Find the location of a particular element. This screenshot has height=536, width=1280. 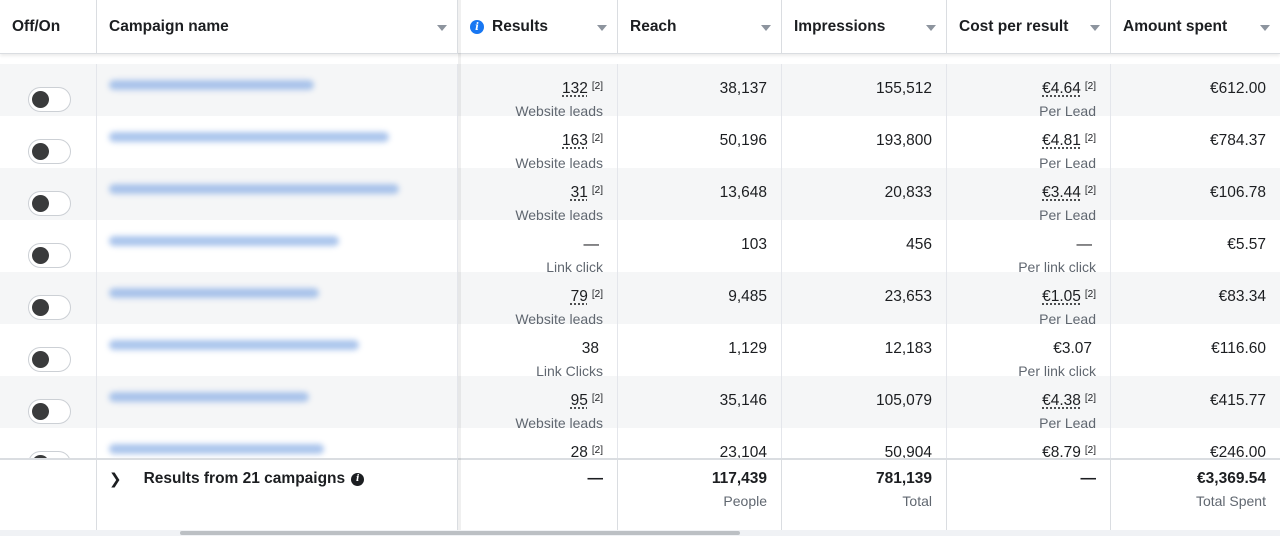

summary-impressions-sub: Total is located at coordinates (917, 501).